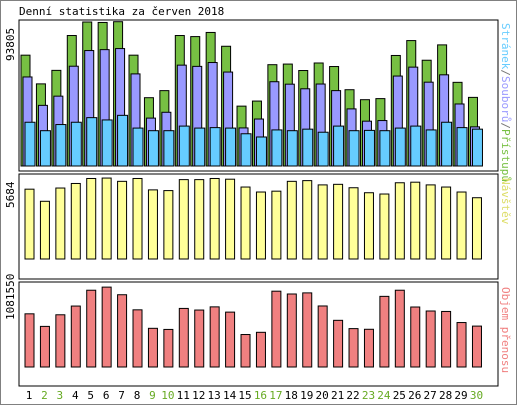  Describe the element at coordinates (505, 155) in the screenshot. I see `legend-hits: Přístupů` at that location.